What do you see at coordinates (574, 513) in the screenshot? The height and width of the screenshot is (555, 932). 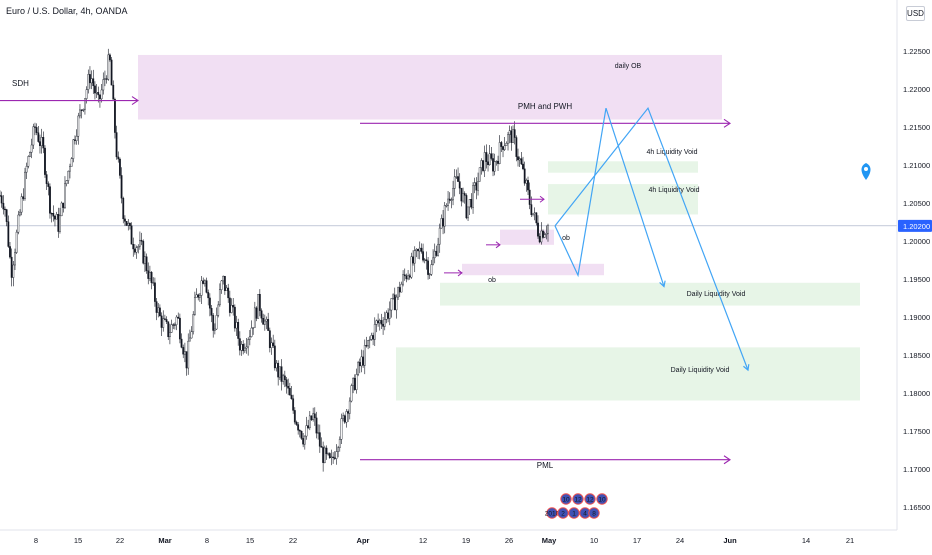 I see `event-badge: 1` at bounding box center [574, 513].